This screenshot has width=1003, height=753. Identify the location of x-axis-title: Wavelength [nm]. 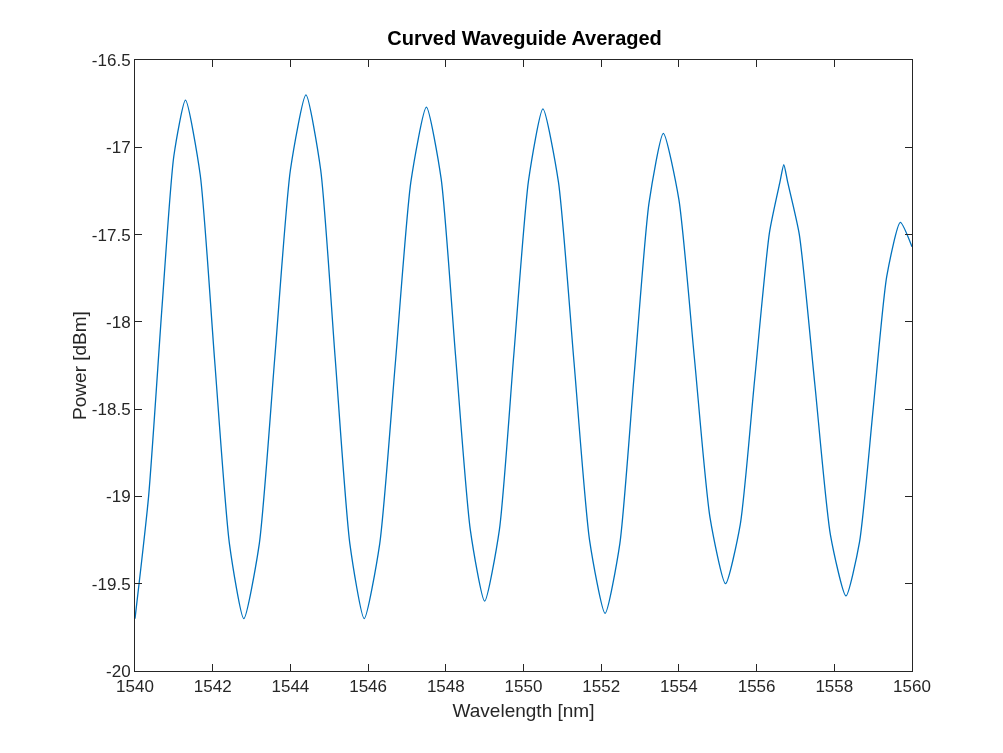
(523, 711).